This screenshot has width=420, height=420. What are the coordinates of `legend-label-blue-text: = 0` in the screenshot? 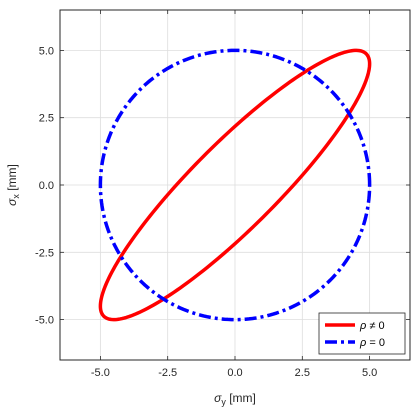 It's located at (375, 343).